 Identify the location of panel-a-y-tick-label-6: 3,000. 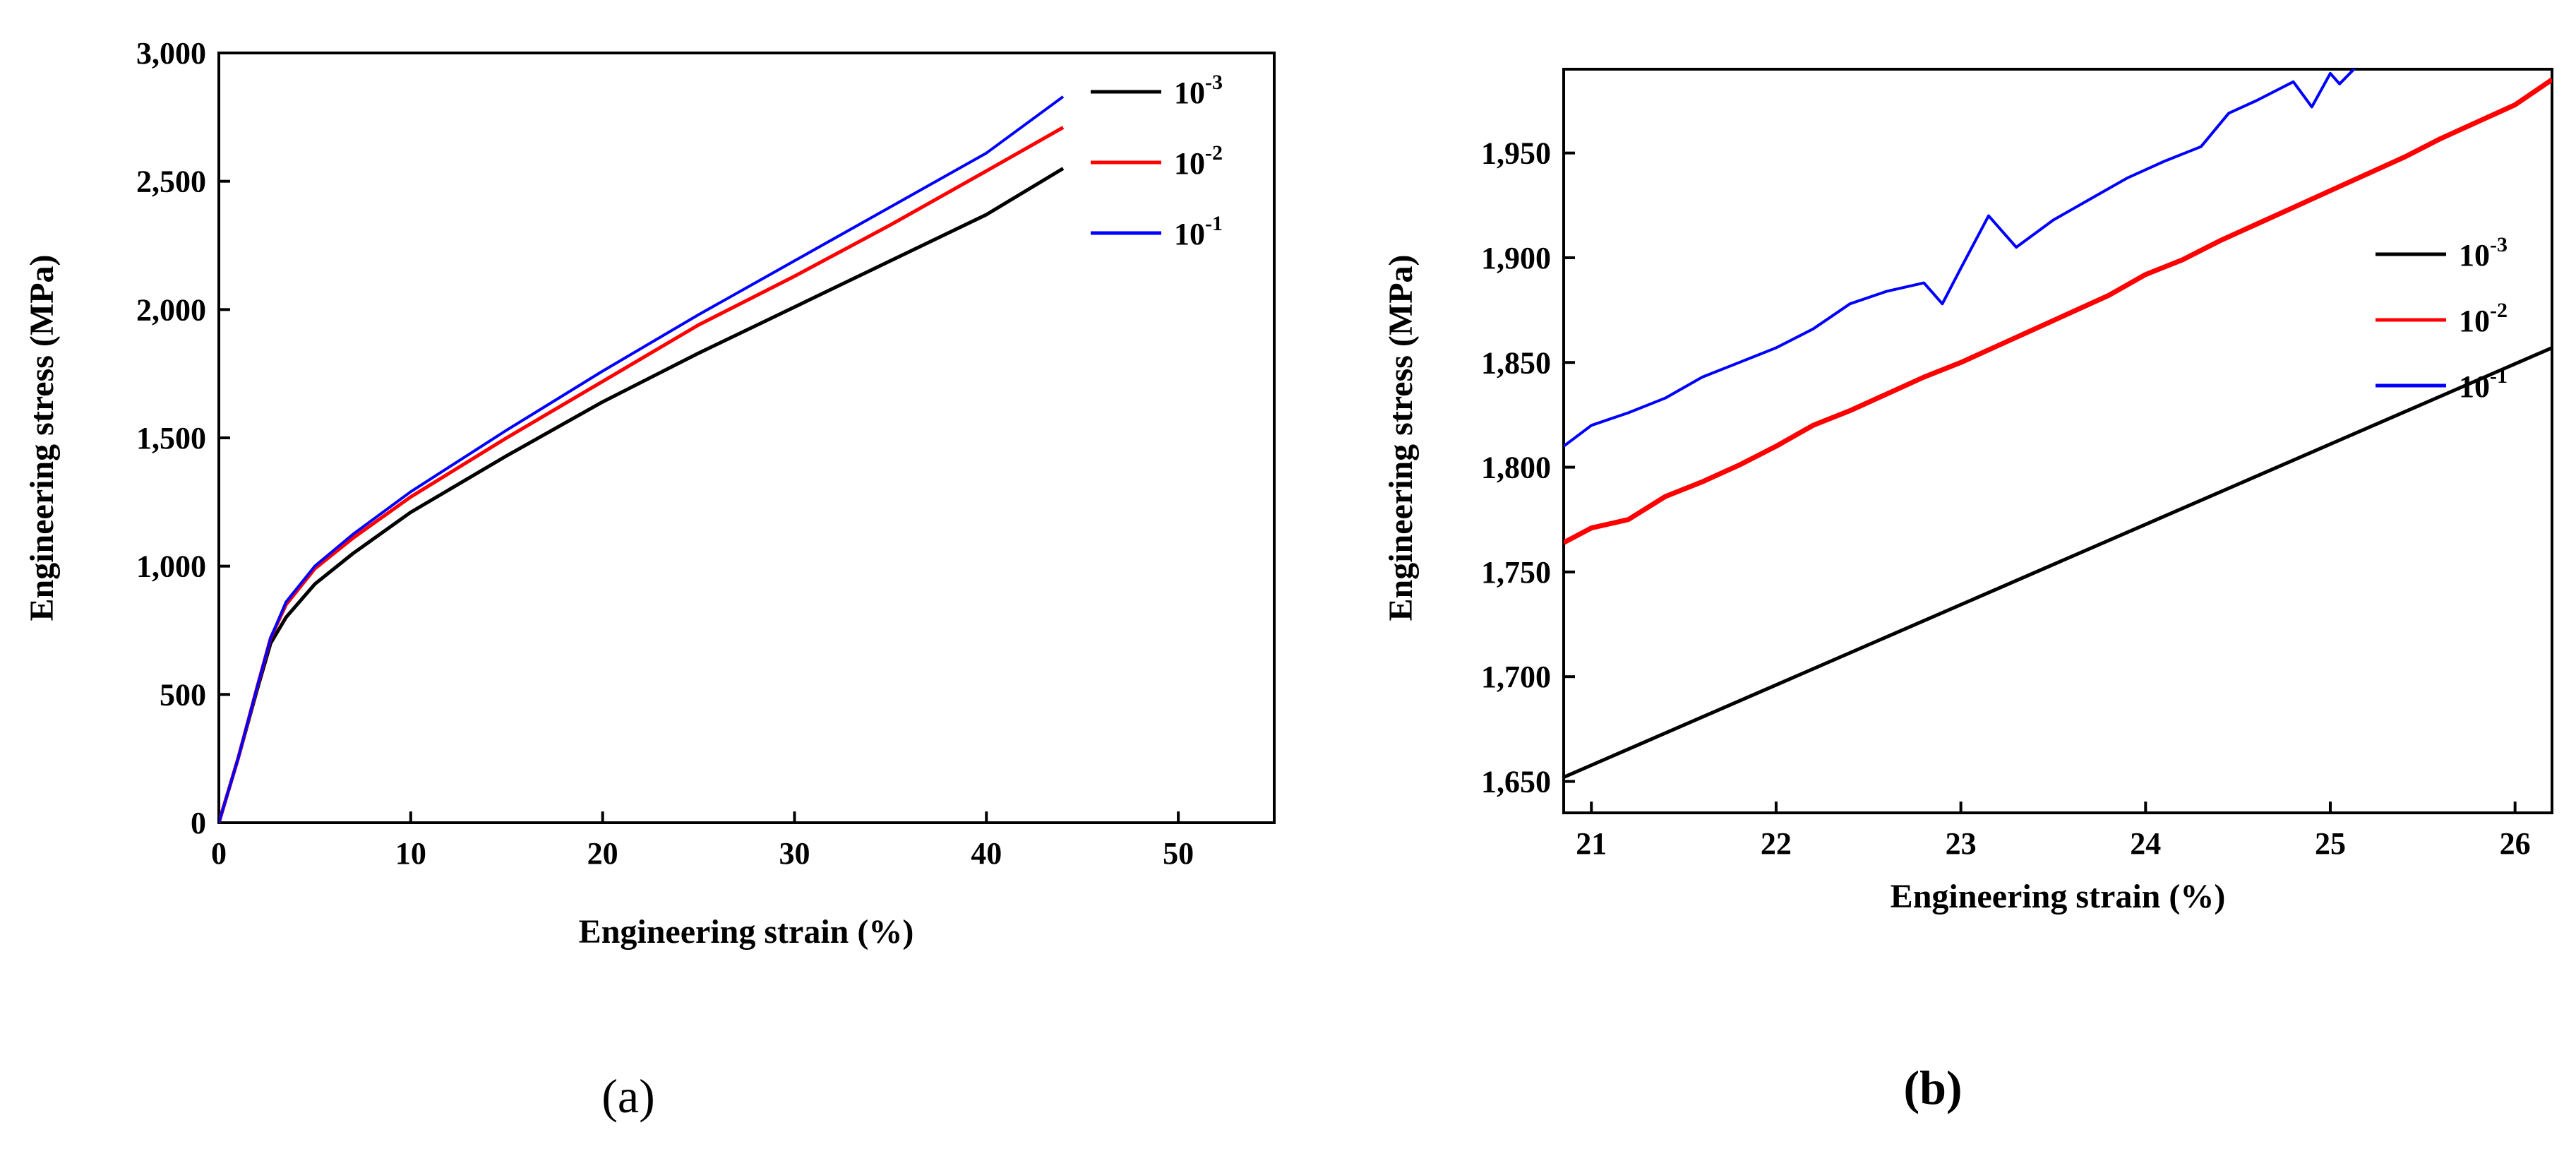
(171, 53).